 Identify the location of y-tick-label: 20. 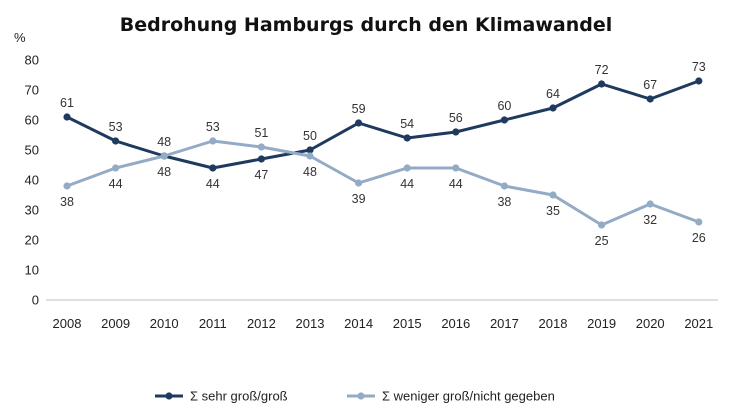
(32, 240).